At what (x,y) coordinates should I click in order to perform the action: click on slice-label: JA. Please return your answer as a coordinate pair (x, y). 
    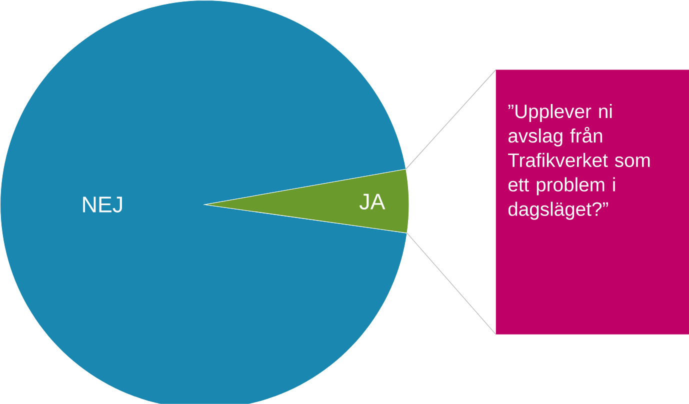
    Looking at the image, I should click on (372, 202).